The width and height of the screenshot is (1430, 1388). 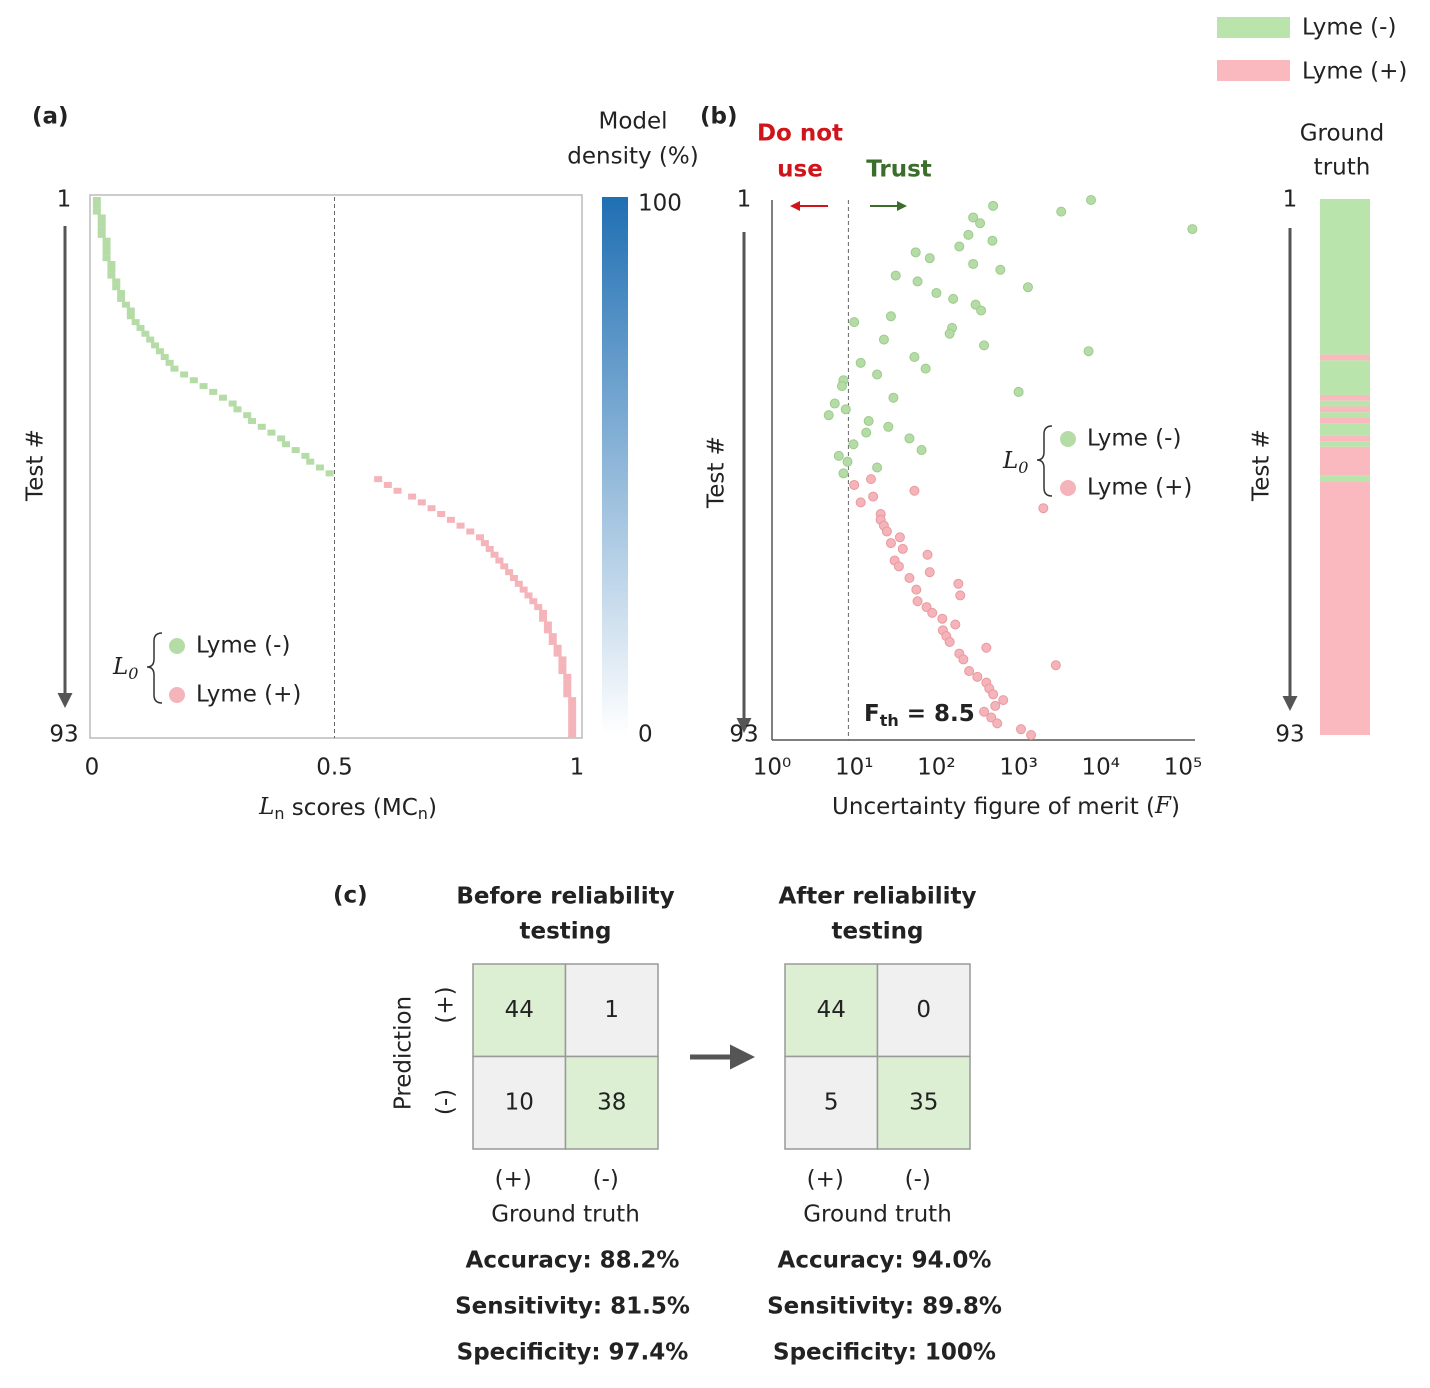 I want to click on x-tick-label: 10², so click(x=936, y=768).